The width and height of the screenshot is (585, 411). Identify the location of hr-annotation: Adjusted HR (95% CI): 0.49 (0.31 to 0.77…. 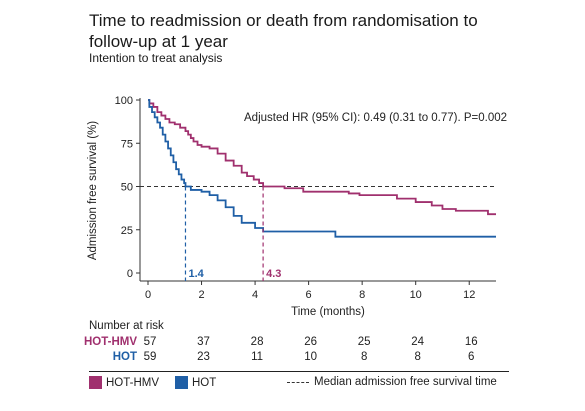
(375, 118).